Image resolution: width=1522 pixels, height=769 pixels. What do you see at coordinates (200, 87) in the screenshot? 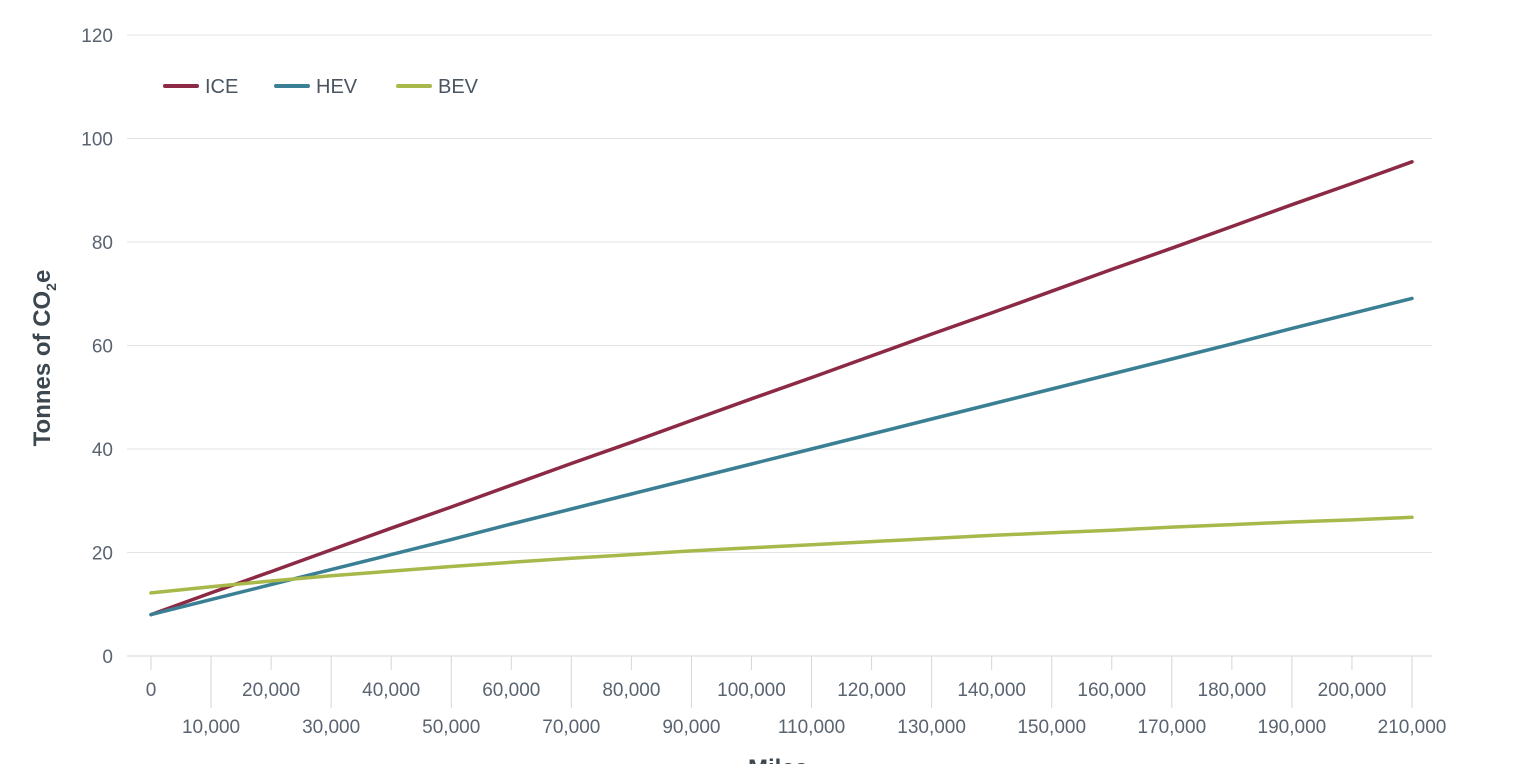
I see `legend-item-ice: ICE` at bounding box center [200, 87].